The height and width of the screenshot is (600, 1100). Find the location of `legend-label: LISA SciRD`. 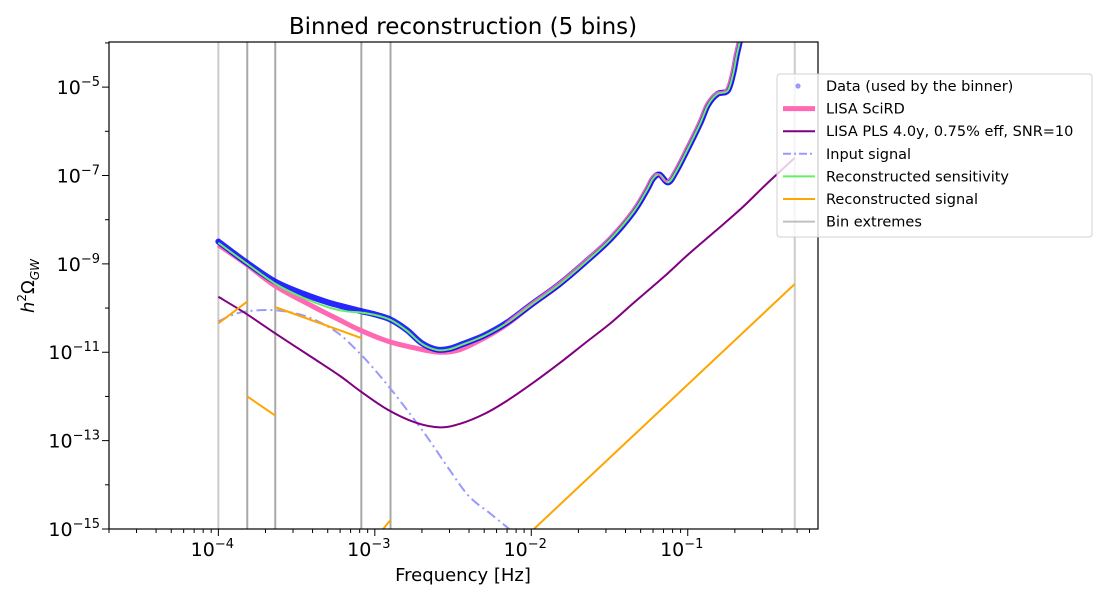

legend-label: LISA SciRD is located at coordinates (865, 110).